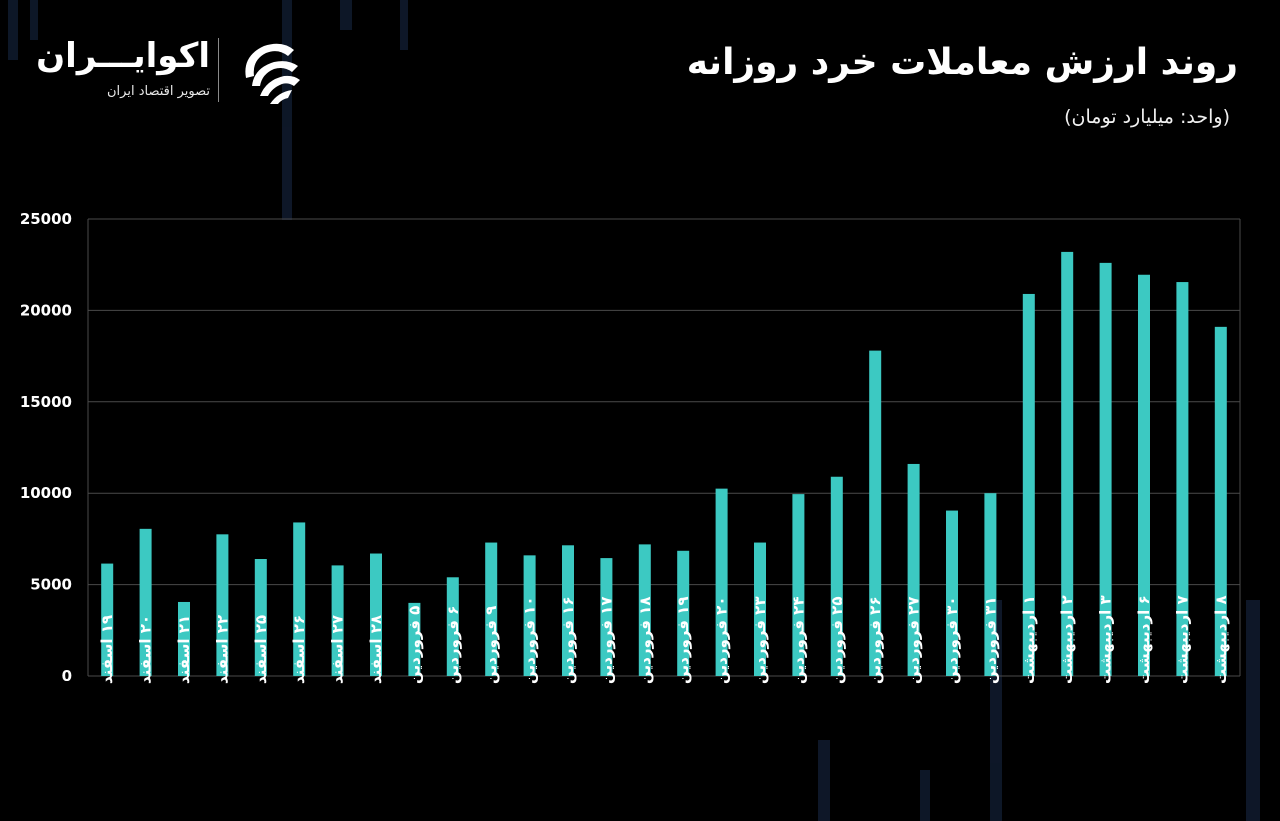 This screenshot has width=1280, height=821. I want to click on x-tick-label: ۶ فروردین, so click(453, 645).